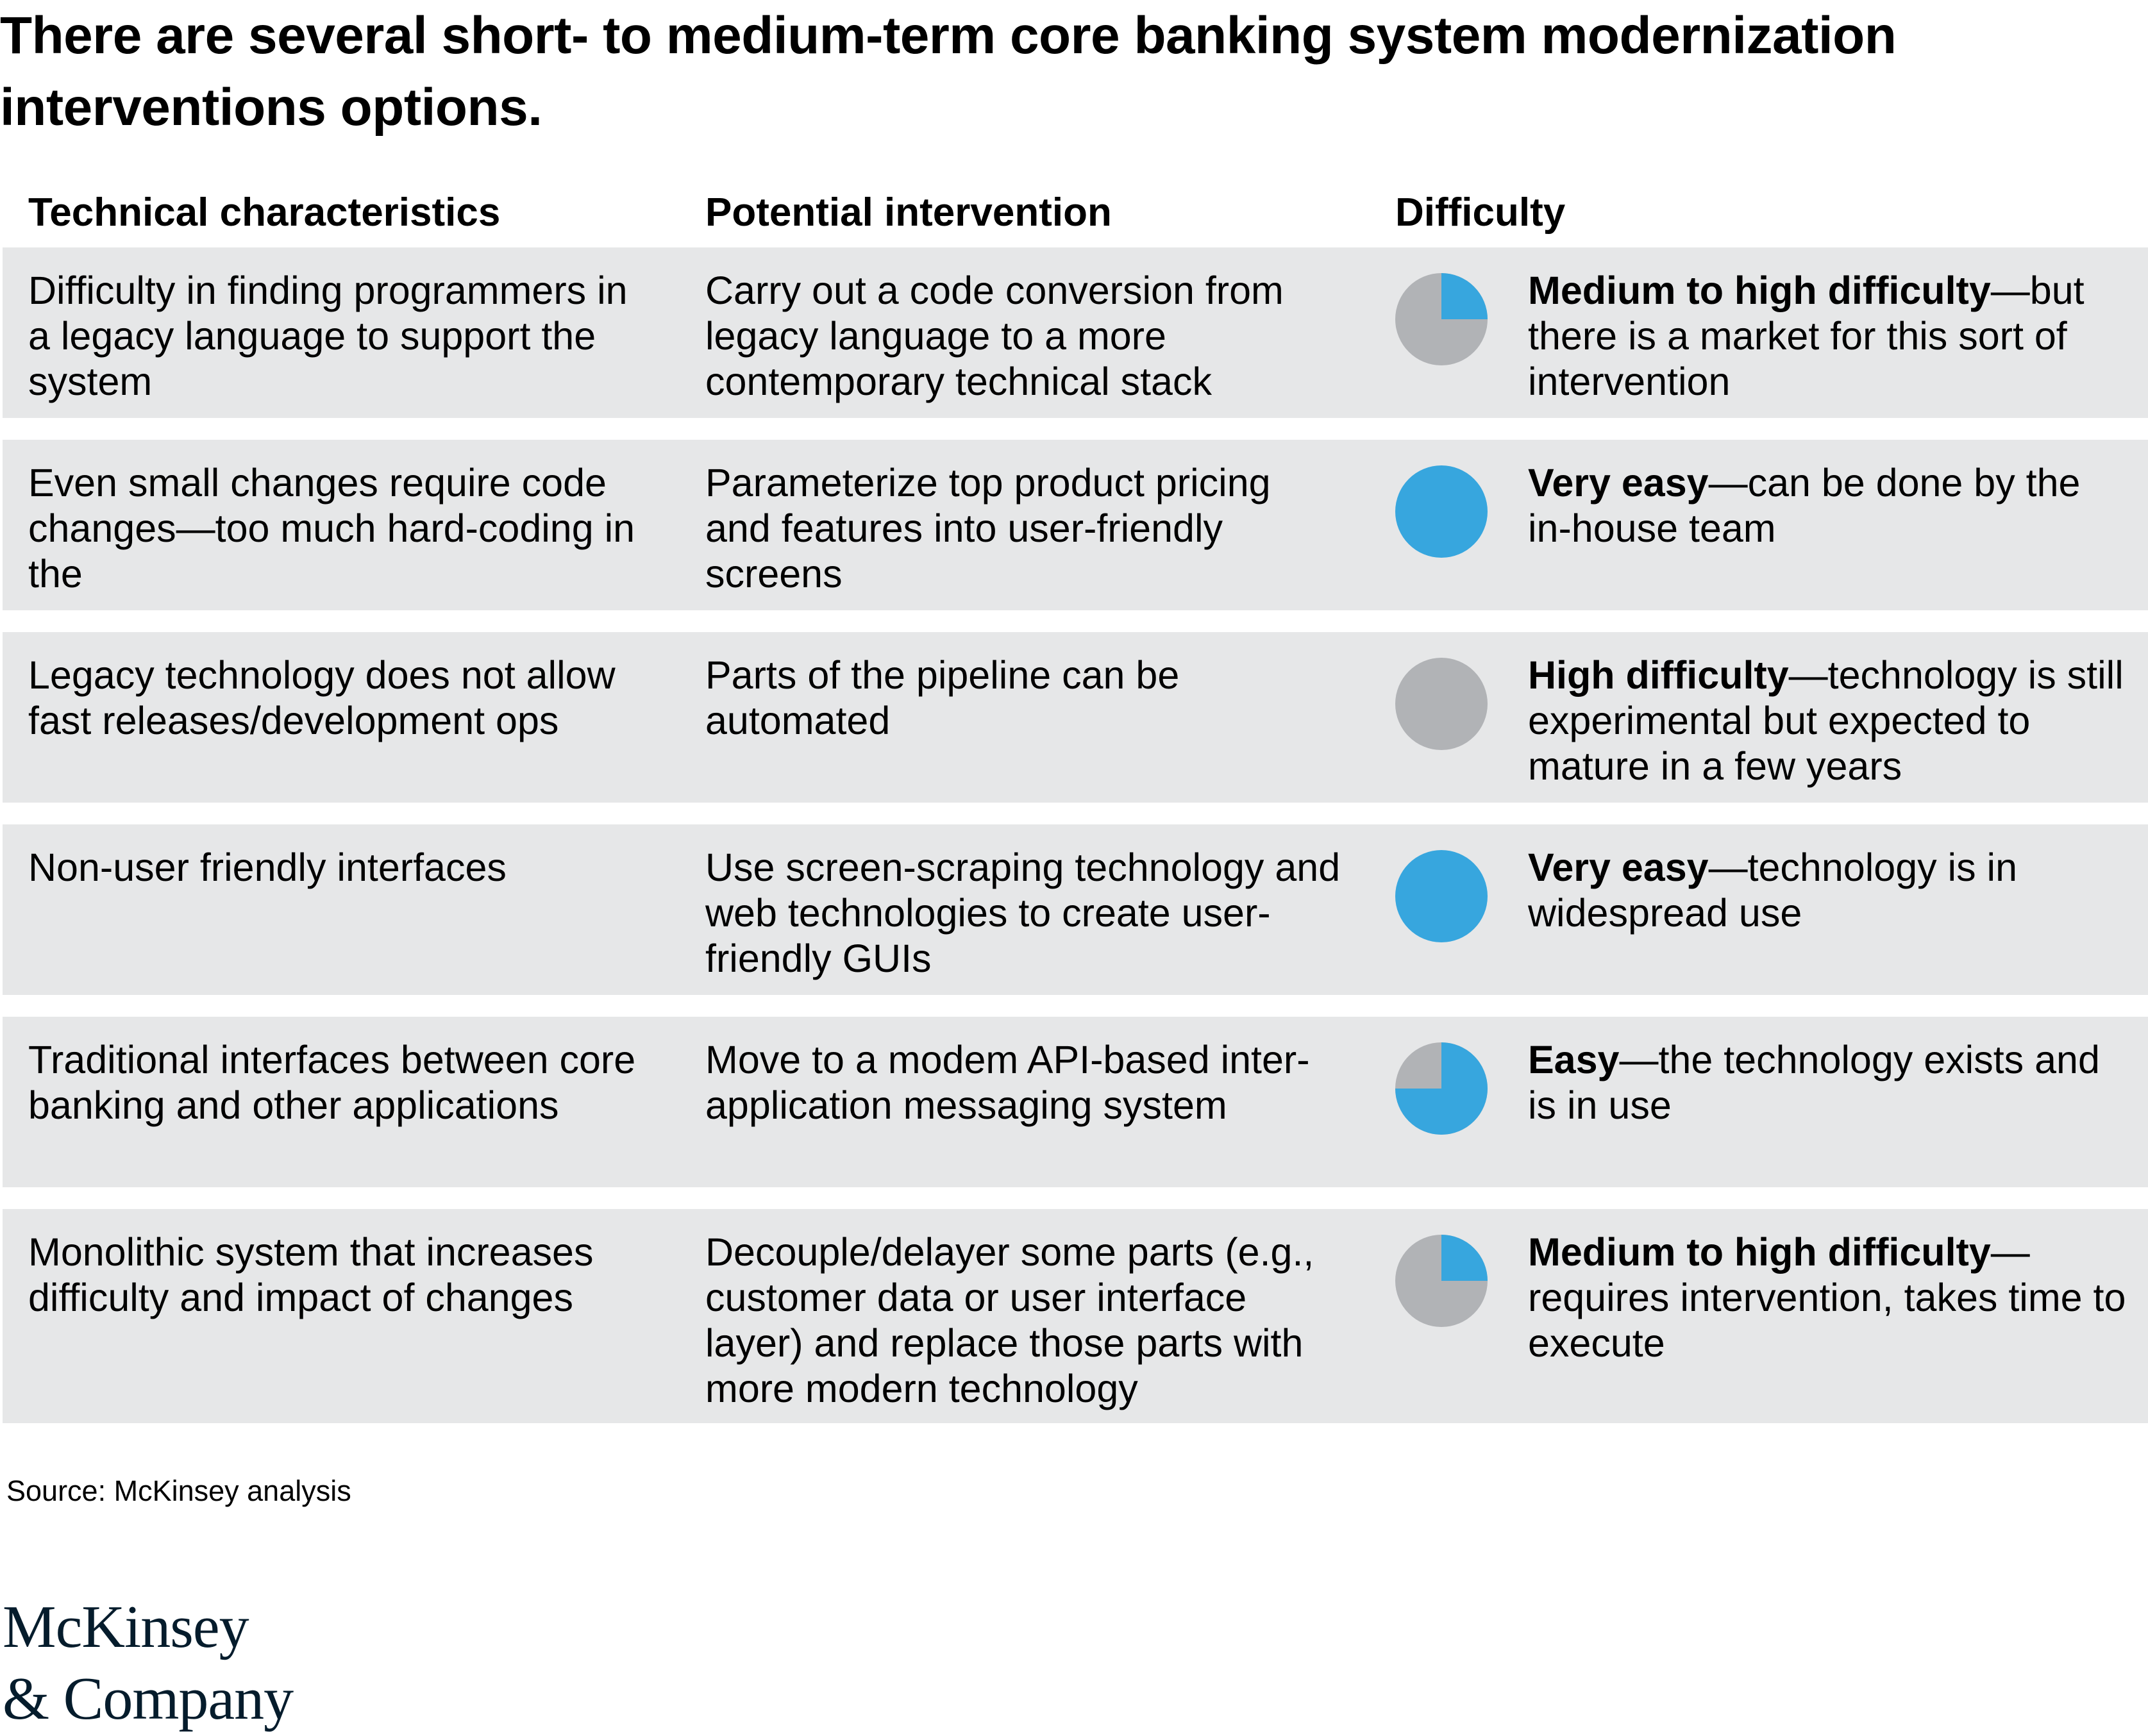 Image resolution: width=2148 pixels, height=1736 pixels. Describe the element at coordinates (1804, 505) in the screenshot. I see `difficulty-description: —can be done by the in-house team` at that location.